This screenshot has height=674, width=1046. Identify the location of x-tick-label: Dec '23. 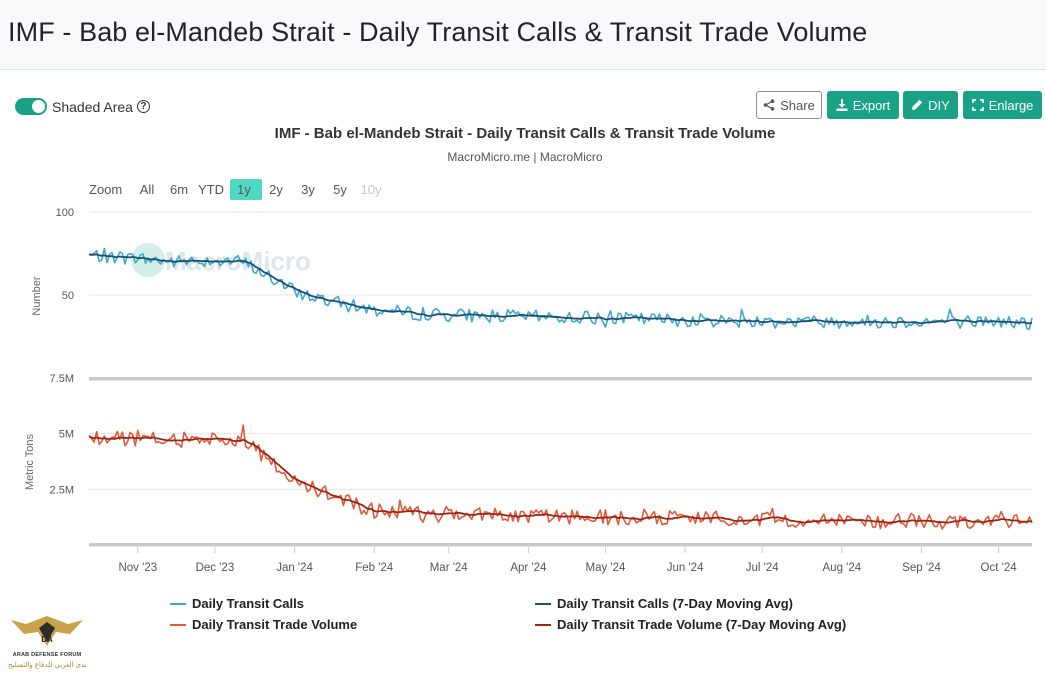
(215, 568).